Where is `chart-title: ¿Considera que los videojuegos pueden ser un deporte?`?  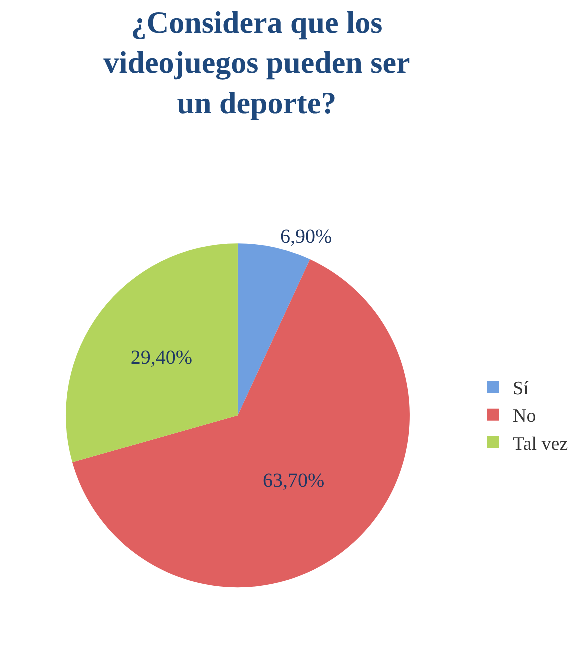
chart-title: ¿Considera que los videojuegos pueden ser un deporte? is located at coordinates (257, 62).